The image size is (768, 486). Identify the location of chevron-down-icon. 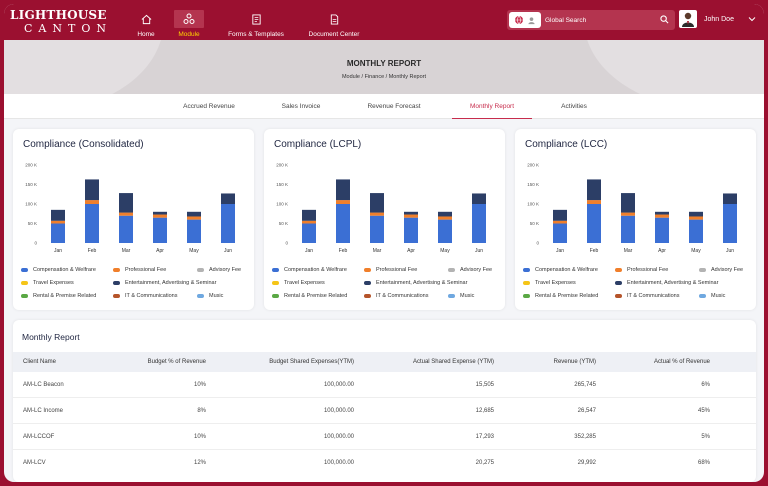
(752, 19).